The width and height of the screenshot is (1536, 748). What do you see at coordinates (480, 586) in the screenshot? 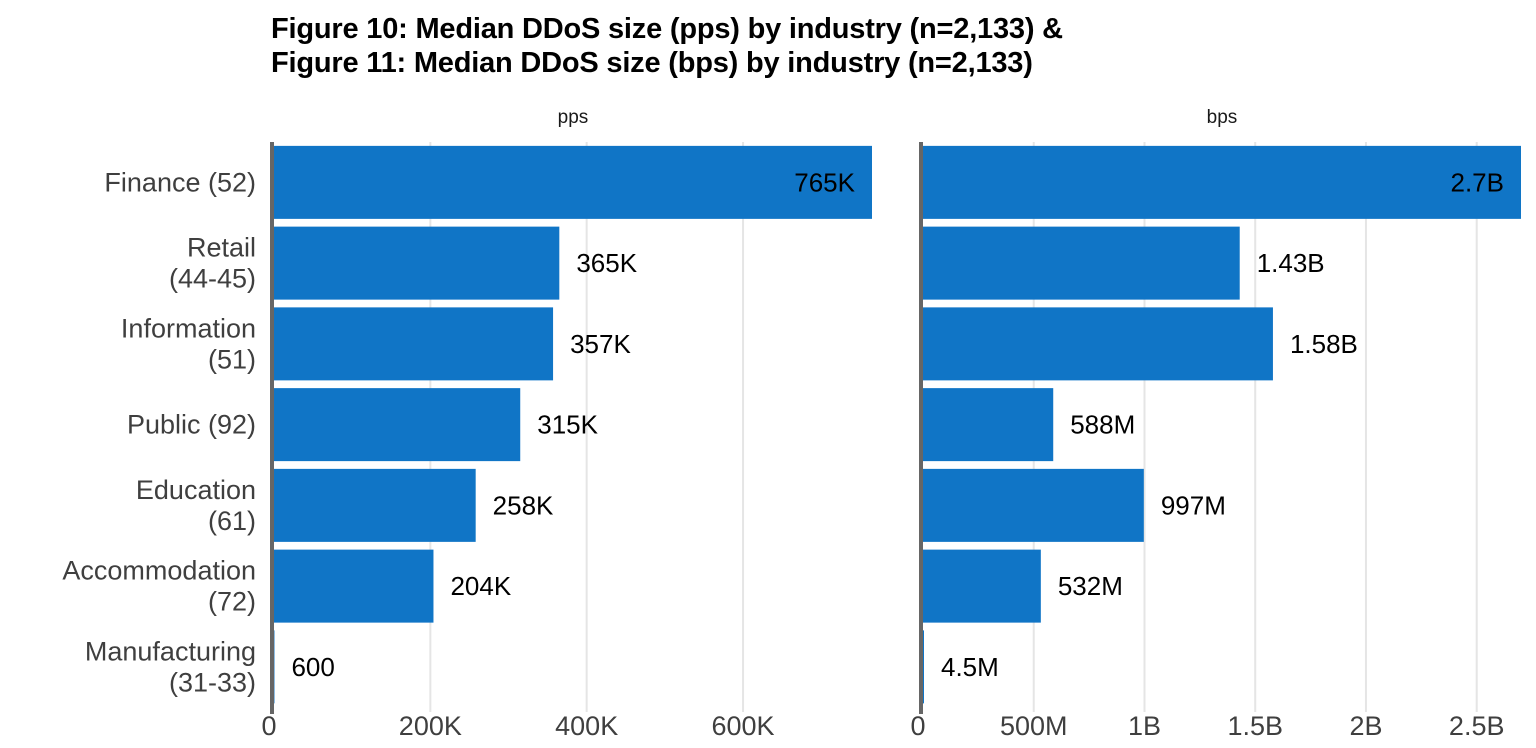
I see `value-label-pps: 204K` at bounding box center [480, 586].